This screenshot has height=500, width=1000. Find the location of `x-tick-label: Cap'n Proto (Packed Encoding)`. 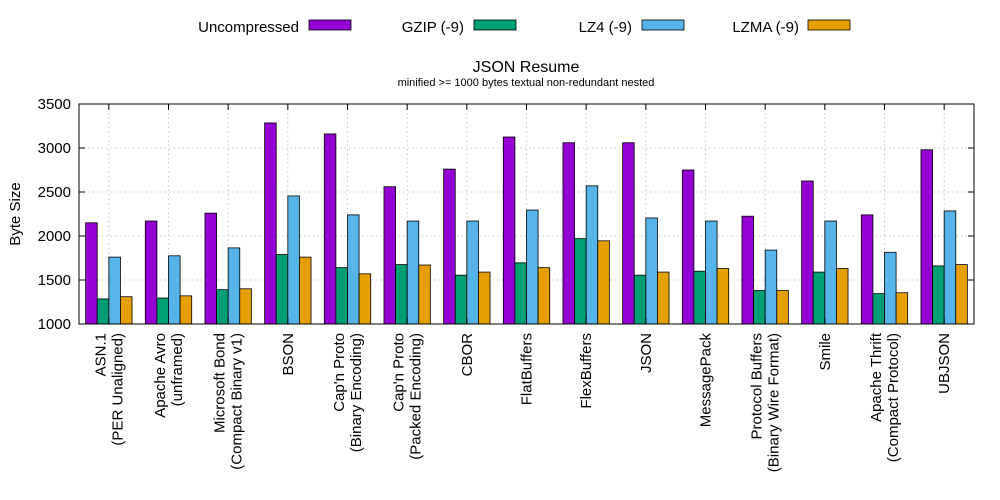

x-tick-label: Cap'n Proto (Packed Encoding) is located at coordinates (408, 396).